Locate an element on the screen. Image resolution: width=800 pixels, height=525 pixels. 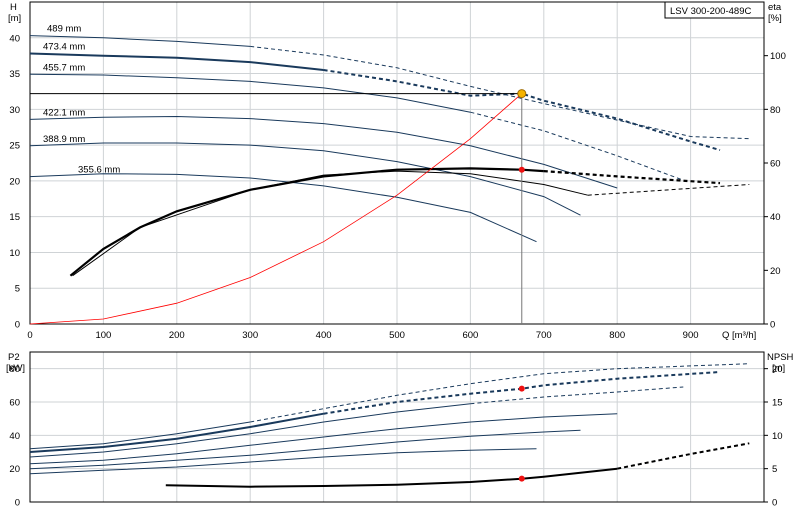
head-tick-label: 5 is located at coordinates (17, 289).